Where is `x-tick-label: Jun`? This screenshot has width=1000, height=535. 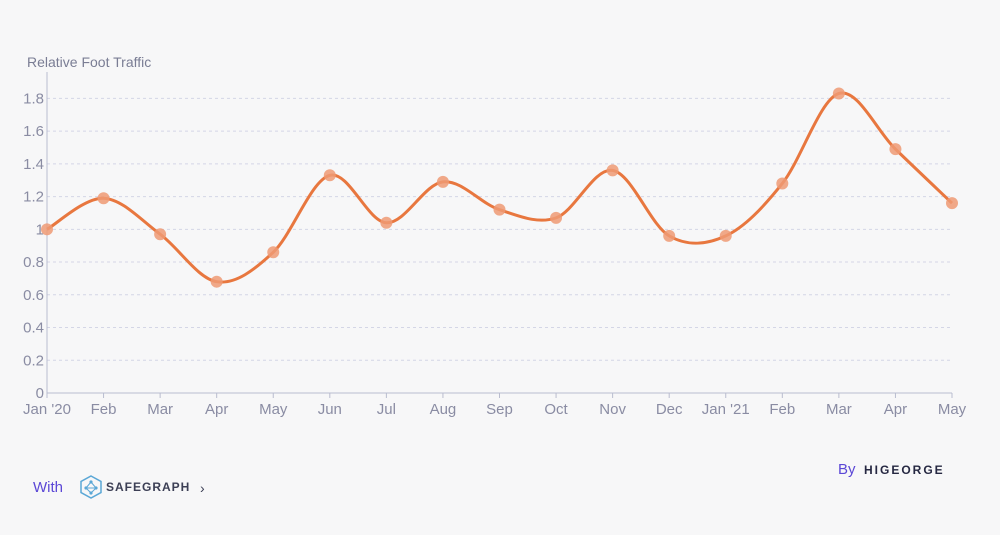
x-tick-label: Jun is located at coordinates (330, 409).